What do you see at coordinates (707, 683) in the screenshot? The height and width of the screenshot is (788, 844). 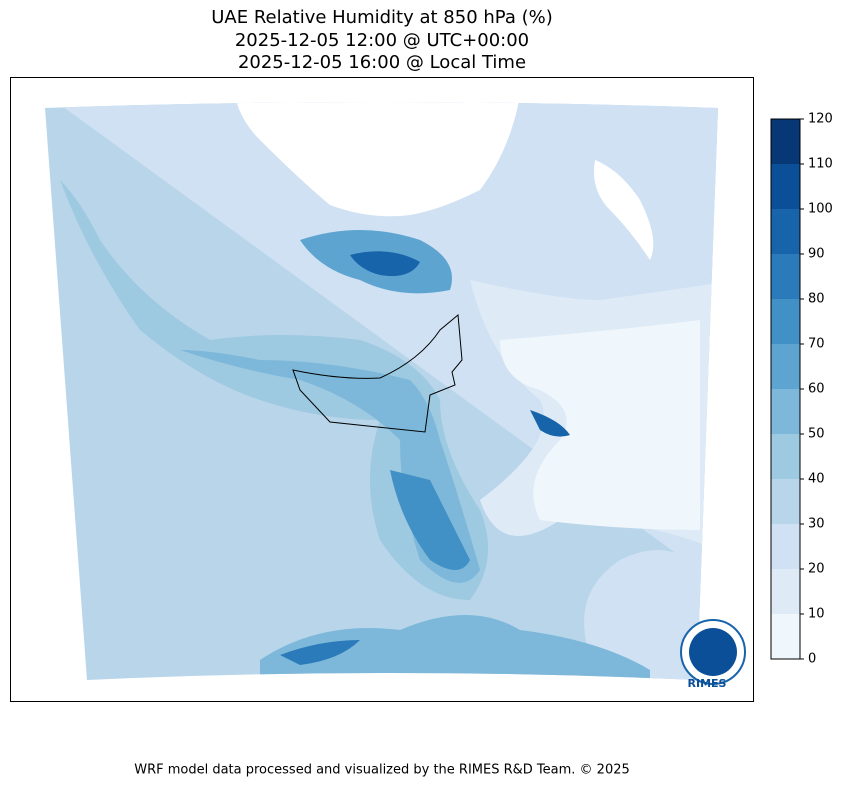 I see `logo-text: RIMES` at bounding box center [707, 683].